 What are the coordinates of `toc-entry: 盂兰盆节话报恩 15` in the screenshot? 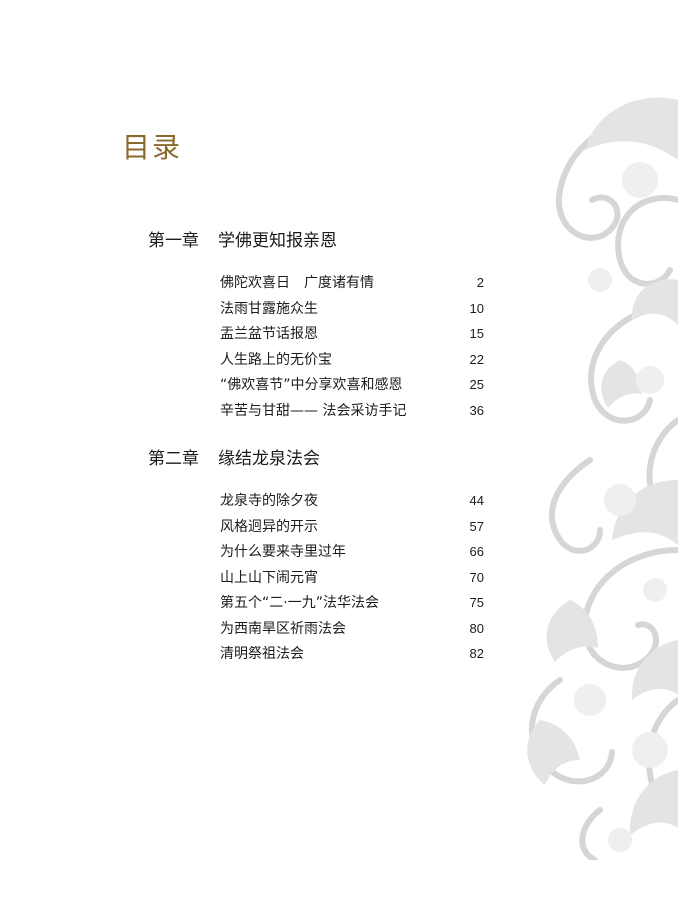 It's located at (352, 337).